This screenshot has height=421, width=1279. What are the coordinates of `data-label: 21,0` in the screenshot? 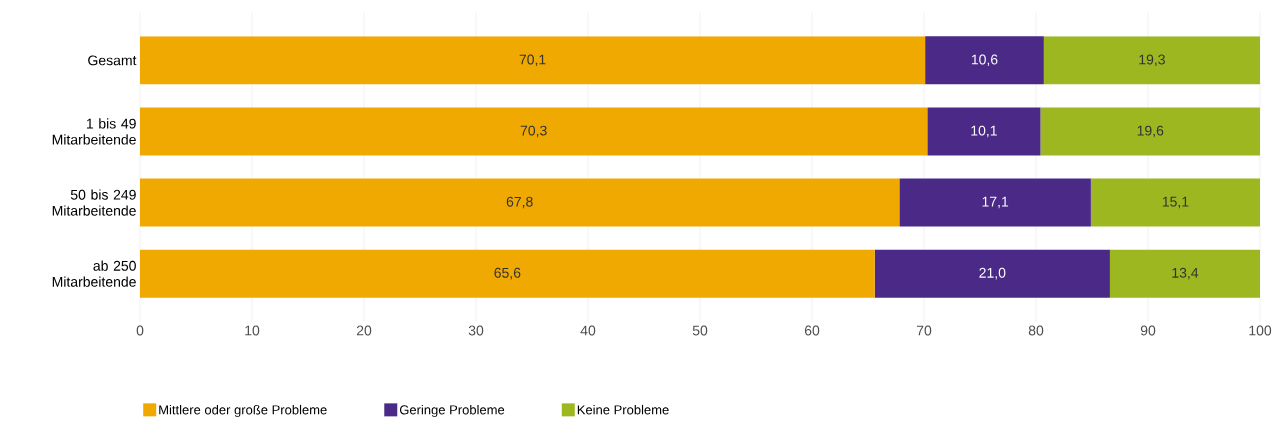 It's located at (992, 273).